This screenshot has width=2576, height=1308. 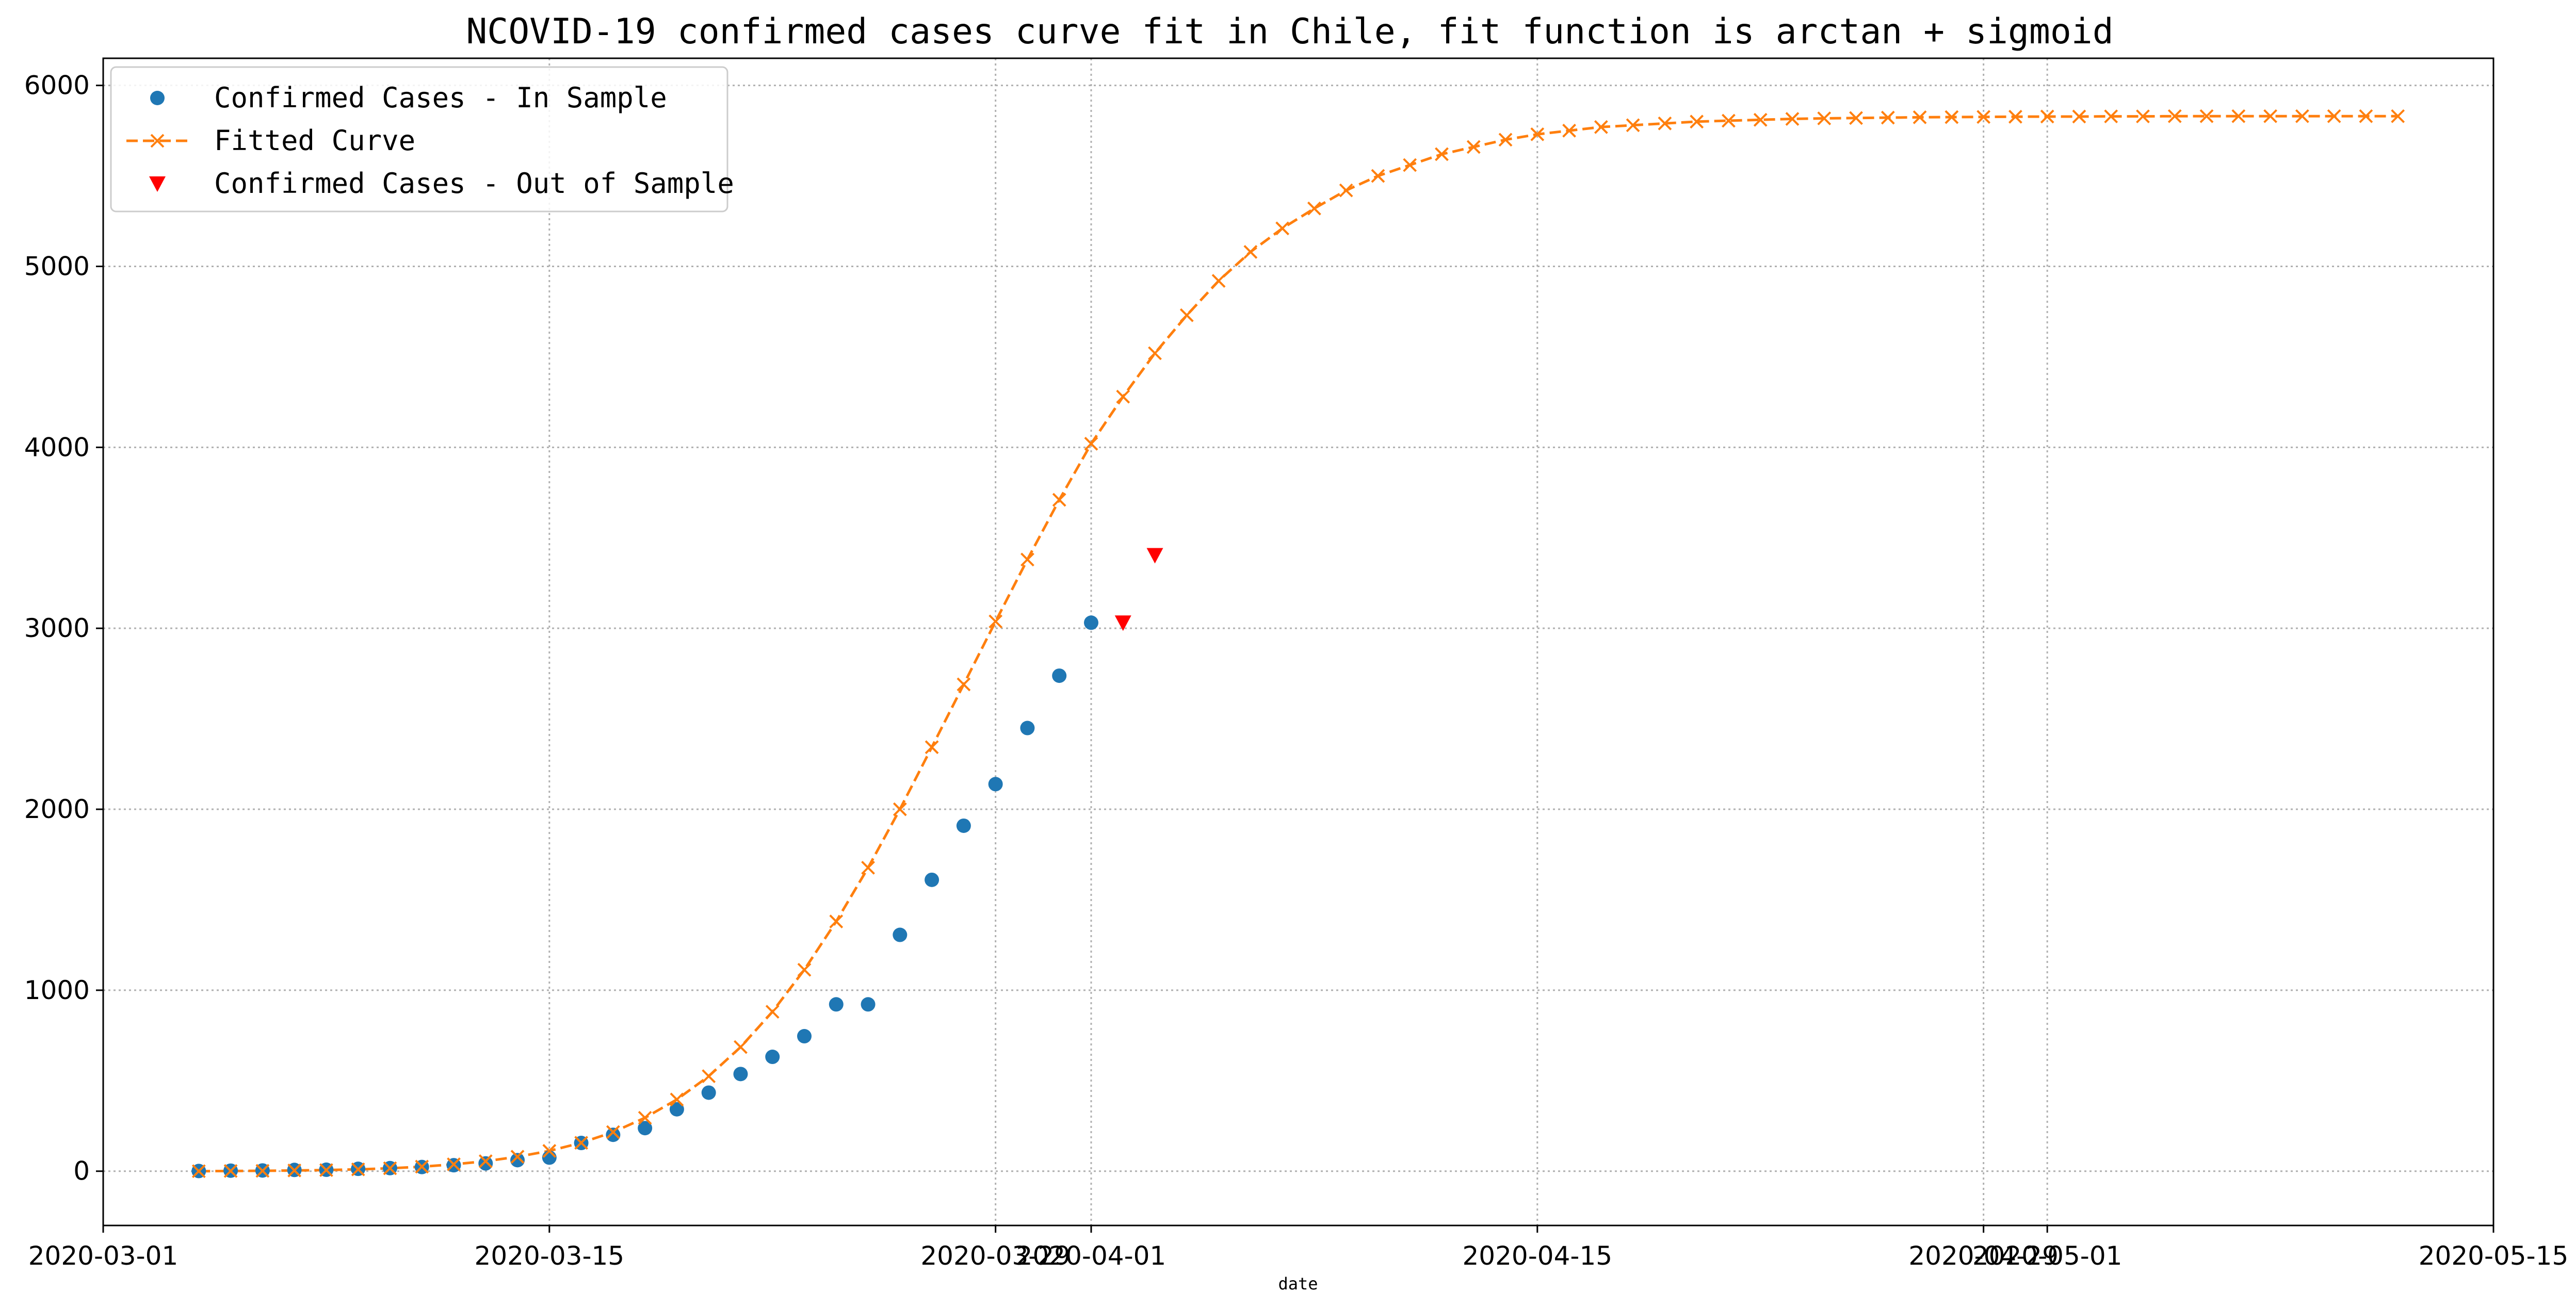 What do you see at coordinates (57, 809) in the screenshot?
I see `y-tick-label: 2000` at bounding box center [57, 809].